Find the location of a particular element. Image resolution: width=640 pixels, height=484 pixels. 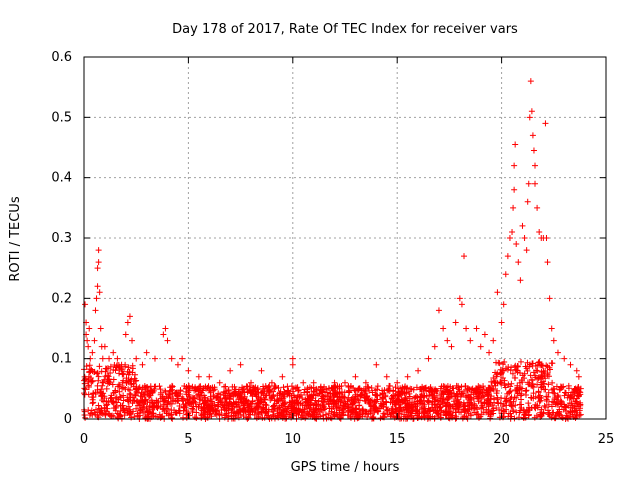

y-tick-label: 0.2 is located at coordinates (61, 298).